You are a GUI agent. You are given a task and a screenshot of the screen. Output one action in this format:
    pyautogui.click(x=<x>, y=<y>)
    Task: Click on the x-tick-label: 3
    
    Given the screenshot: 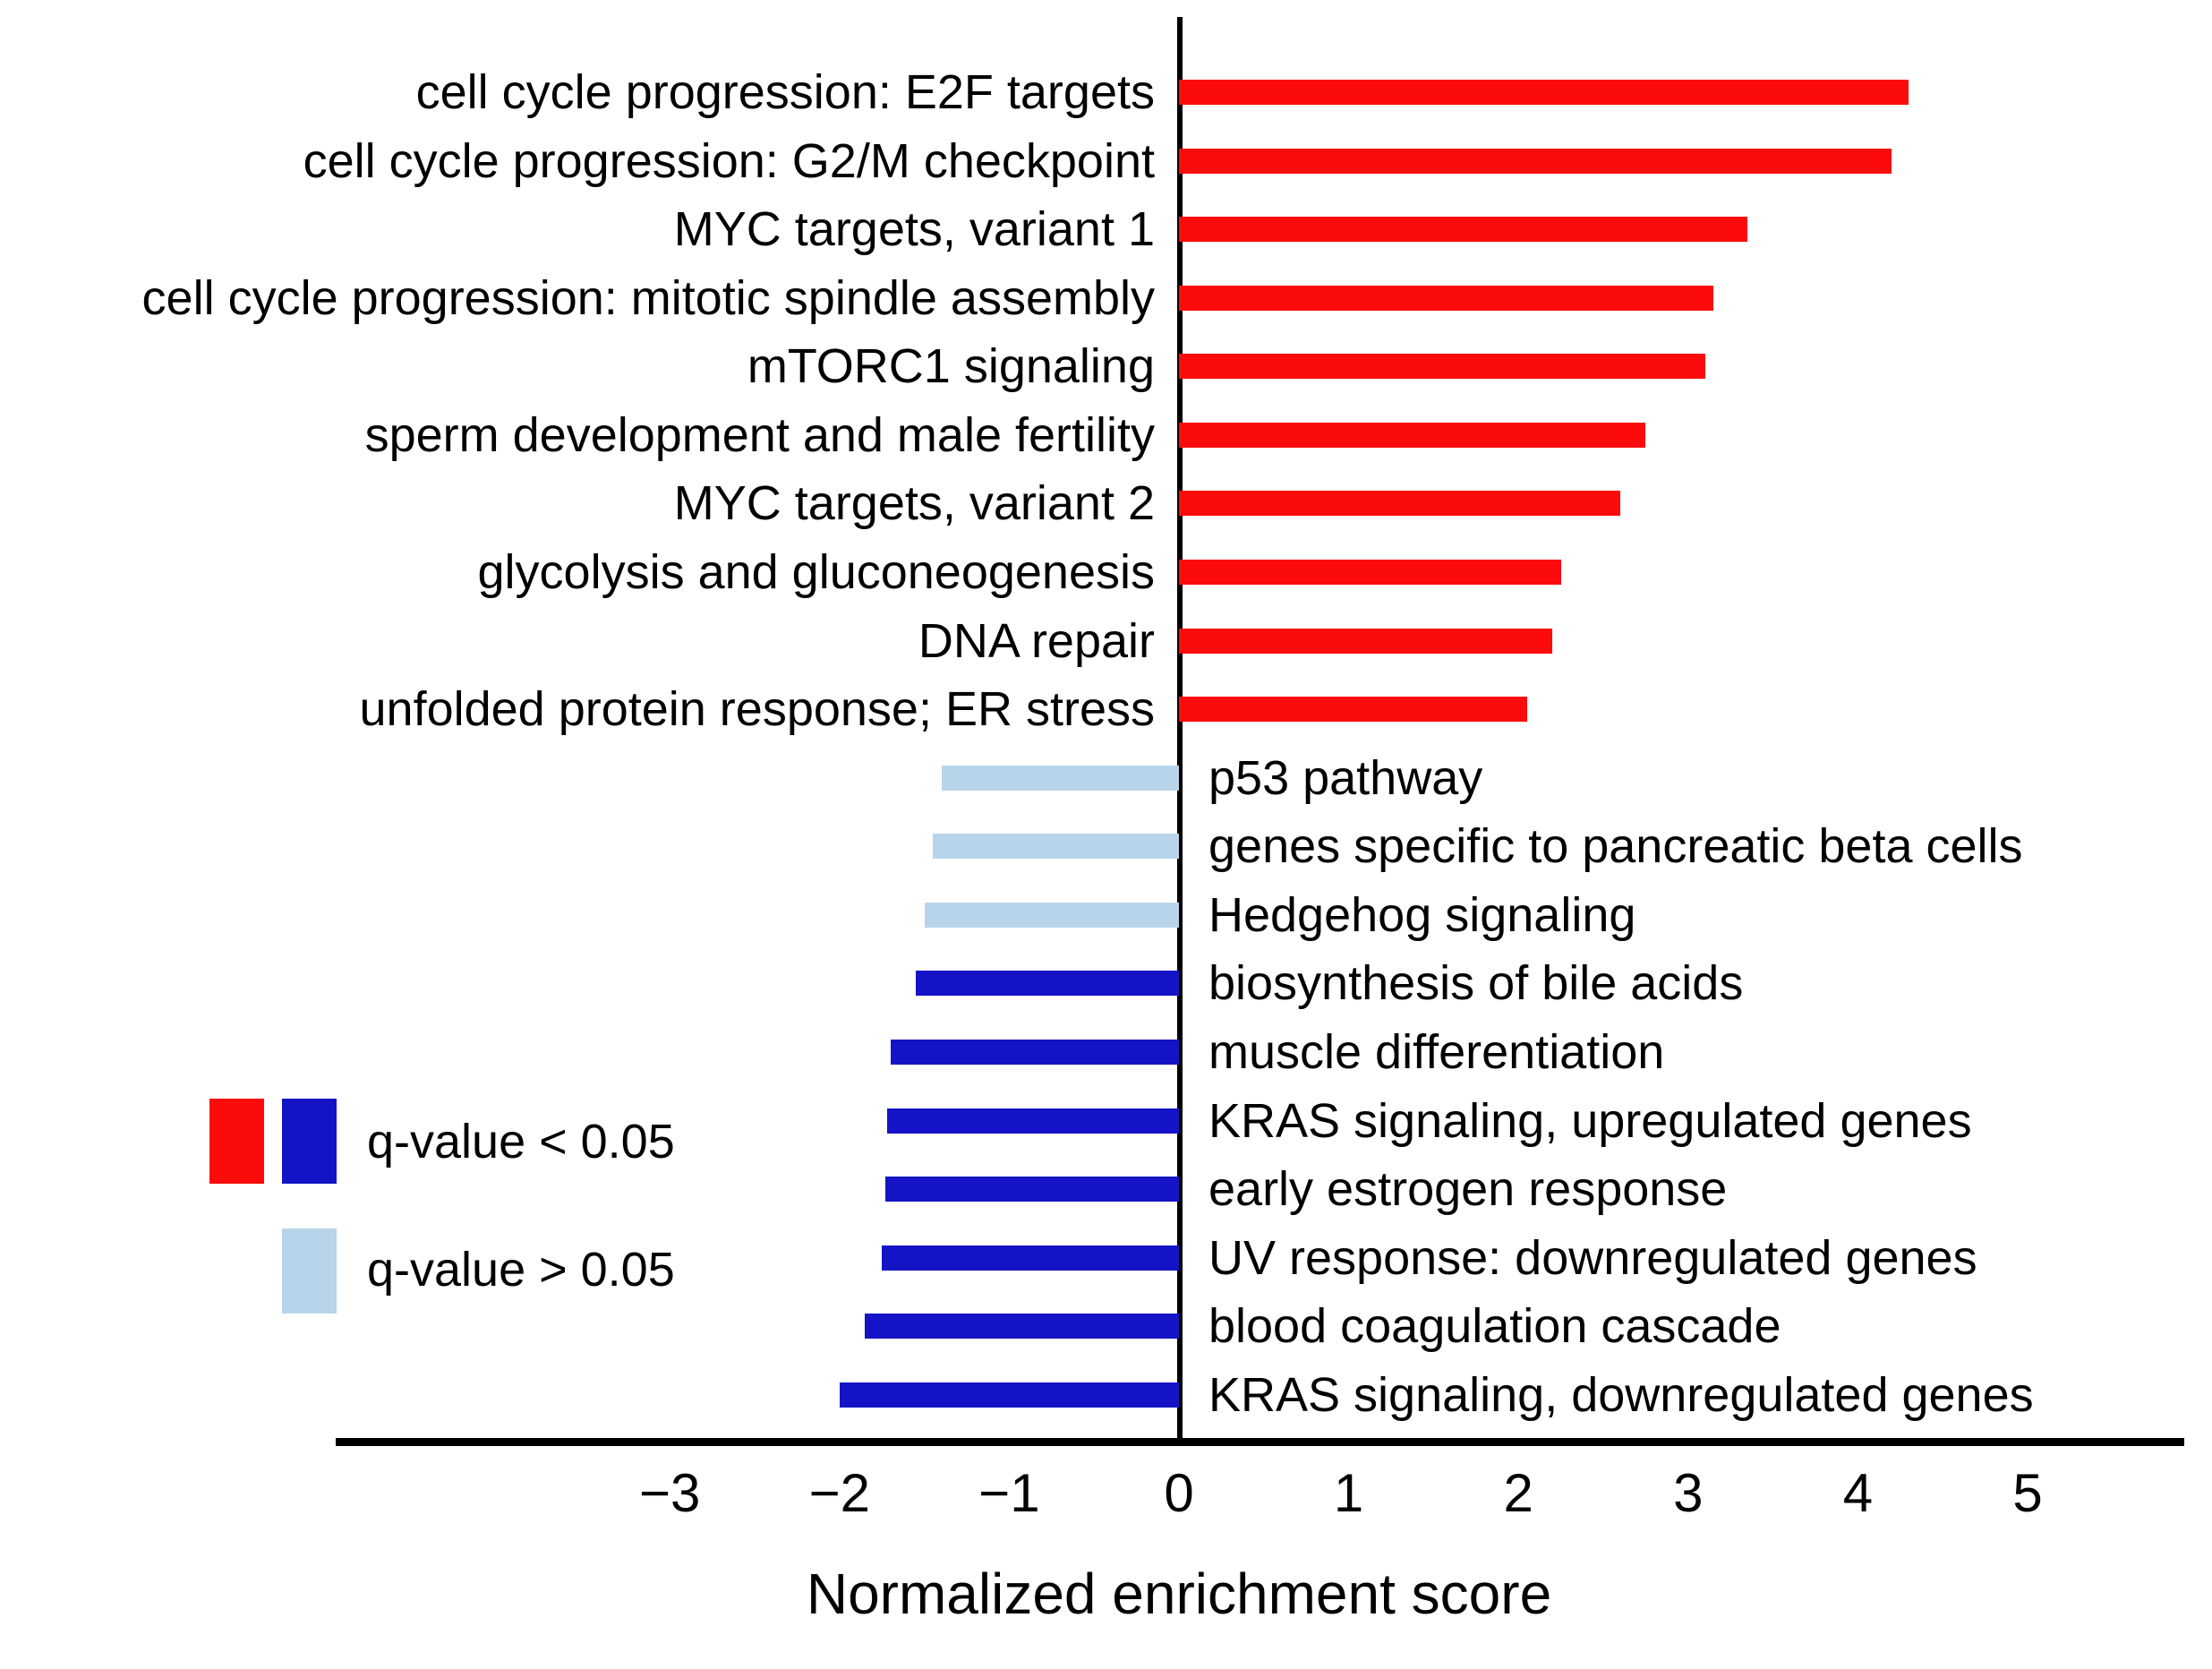 What is the action you would take?
    pyautogui.click(x=1688, y=1493)
    